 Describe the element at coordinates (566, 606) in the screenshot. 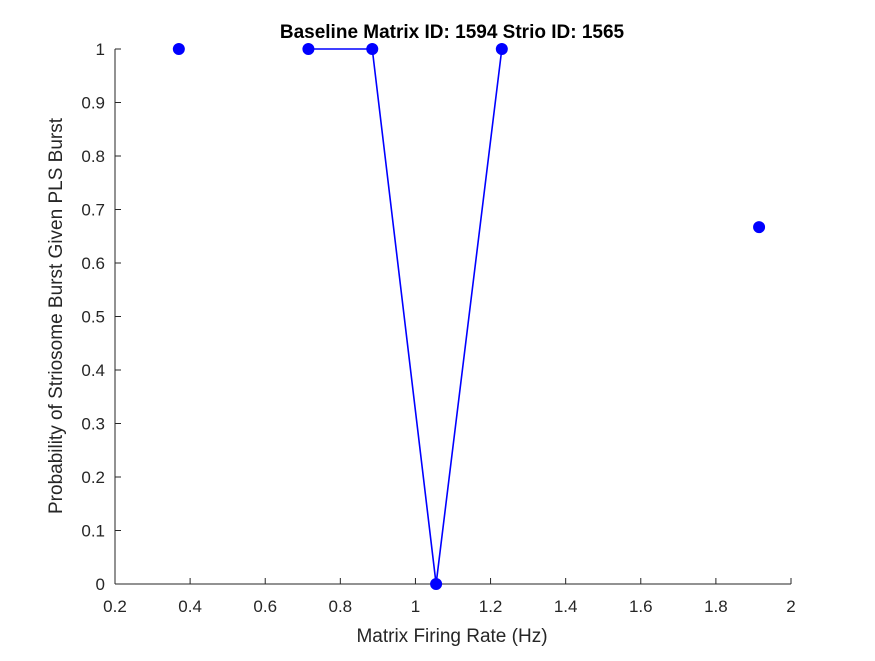

I see `x-tick-label: 1.4` at that location.